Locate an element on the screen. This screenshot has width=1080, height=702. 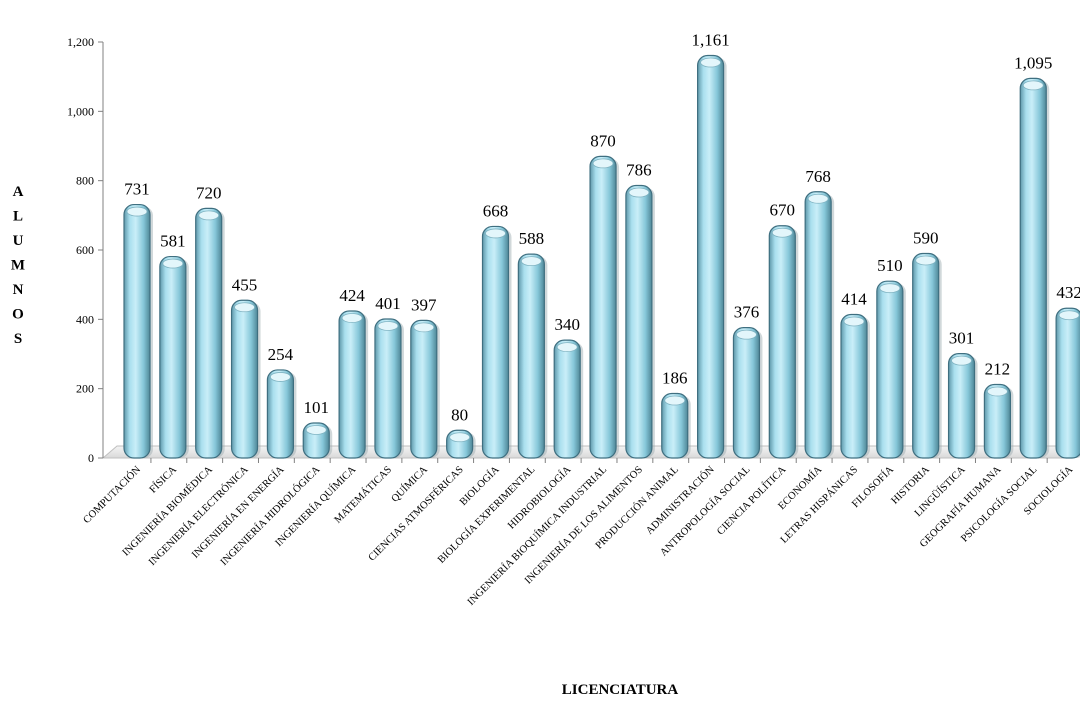
y-tick-label: 0 is located at coordinates (91, 458).